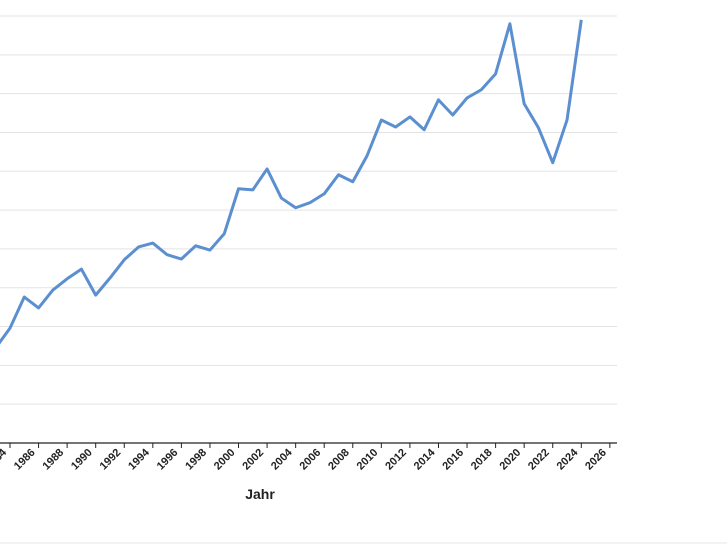 This screenshot has width=727, height=545. Describe the element at coordinates (311, 460) in the screenshot. I see `x-tick-label: 2006` at that location.